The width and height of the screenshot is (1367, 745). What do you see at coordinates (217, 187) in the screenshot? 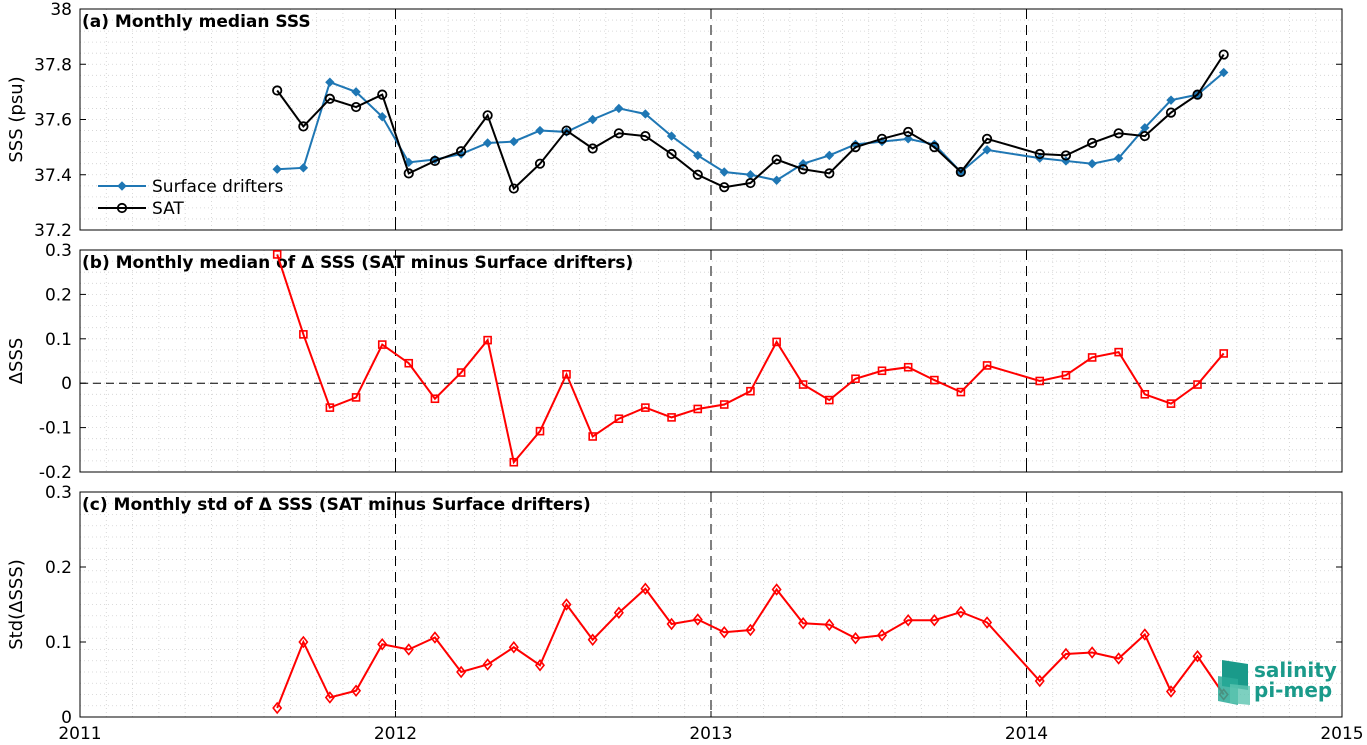
I see `legend-entry: Surface drifters` at bounding box center [217, 187].